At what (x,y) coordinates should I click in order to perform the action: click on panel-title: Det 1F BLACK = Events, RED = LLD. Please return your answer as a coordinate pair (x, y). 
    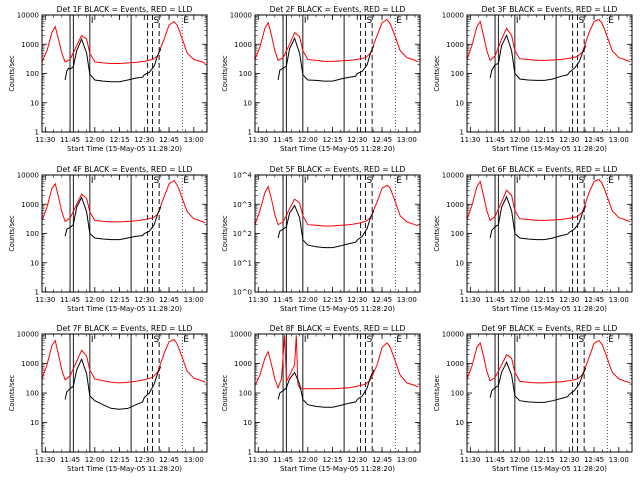
    Looking at the image, I should click on (125, 9).